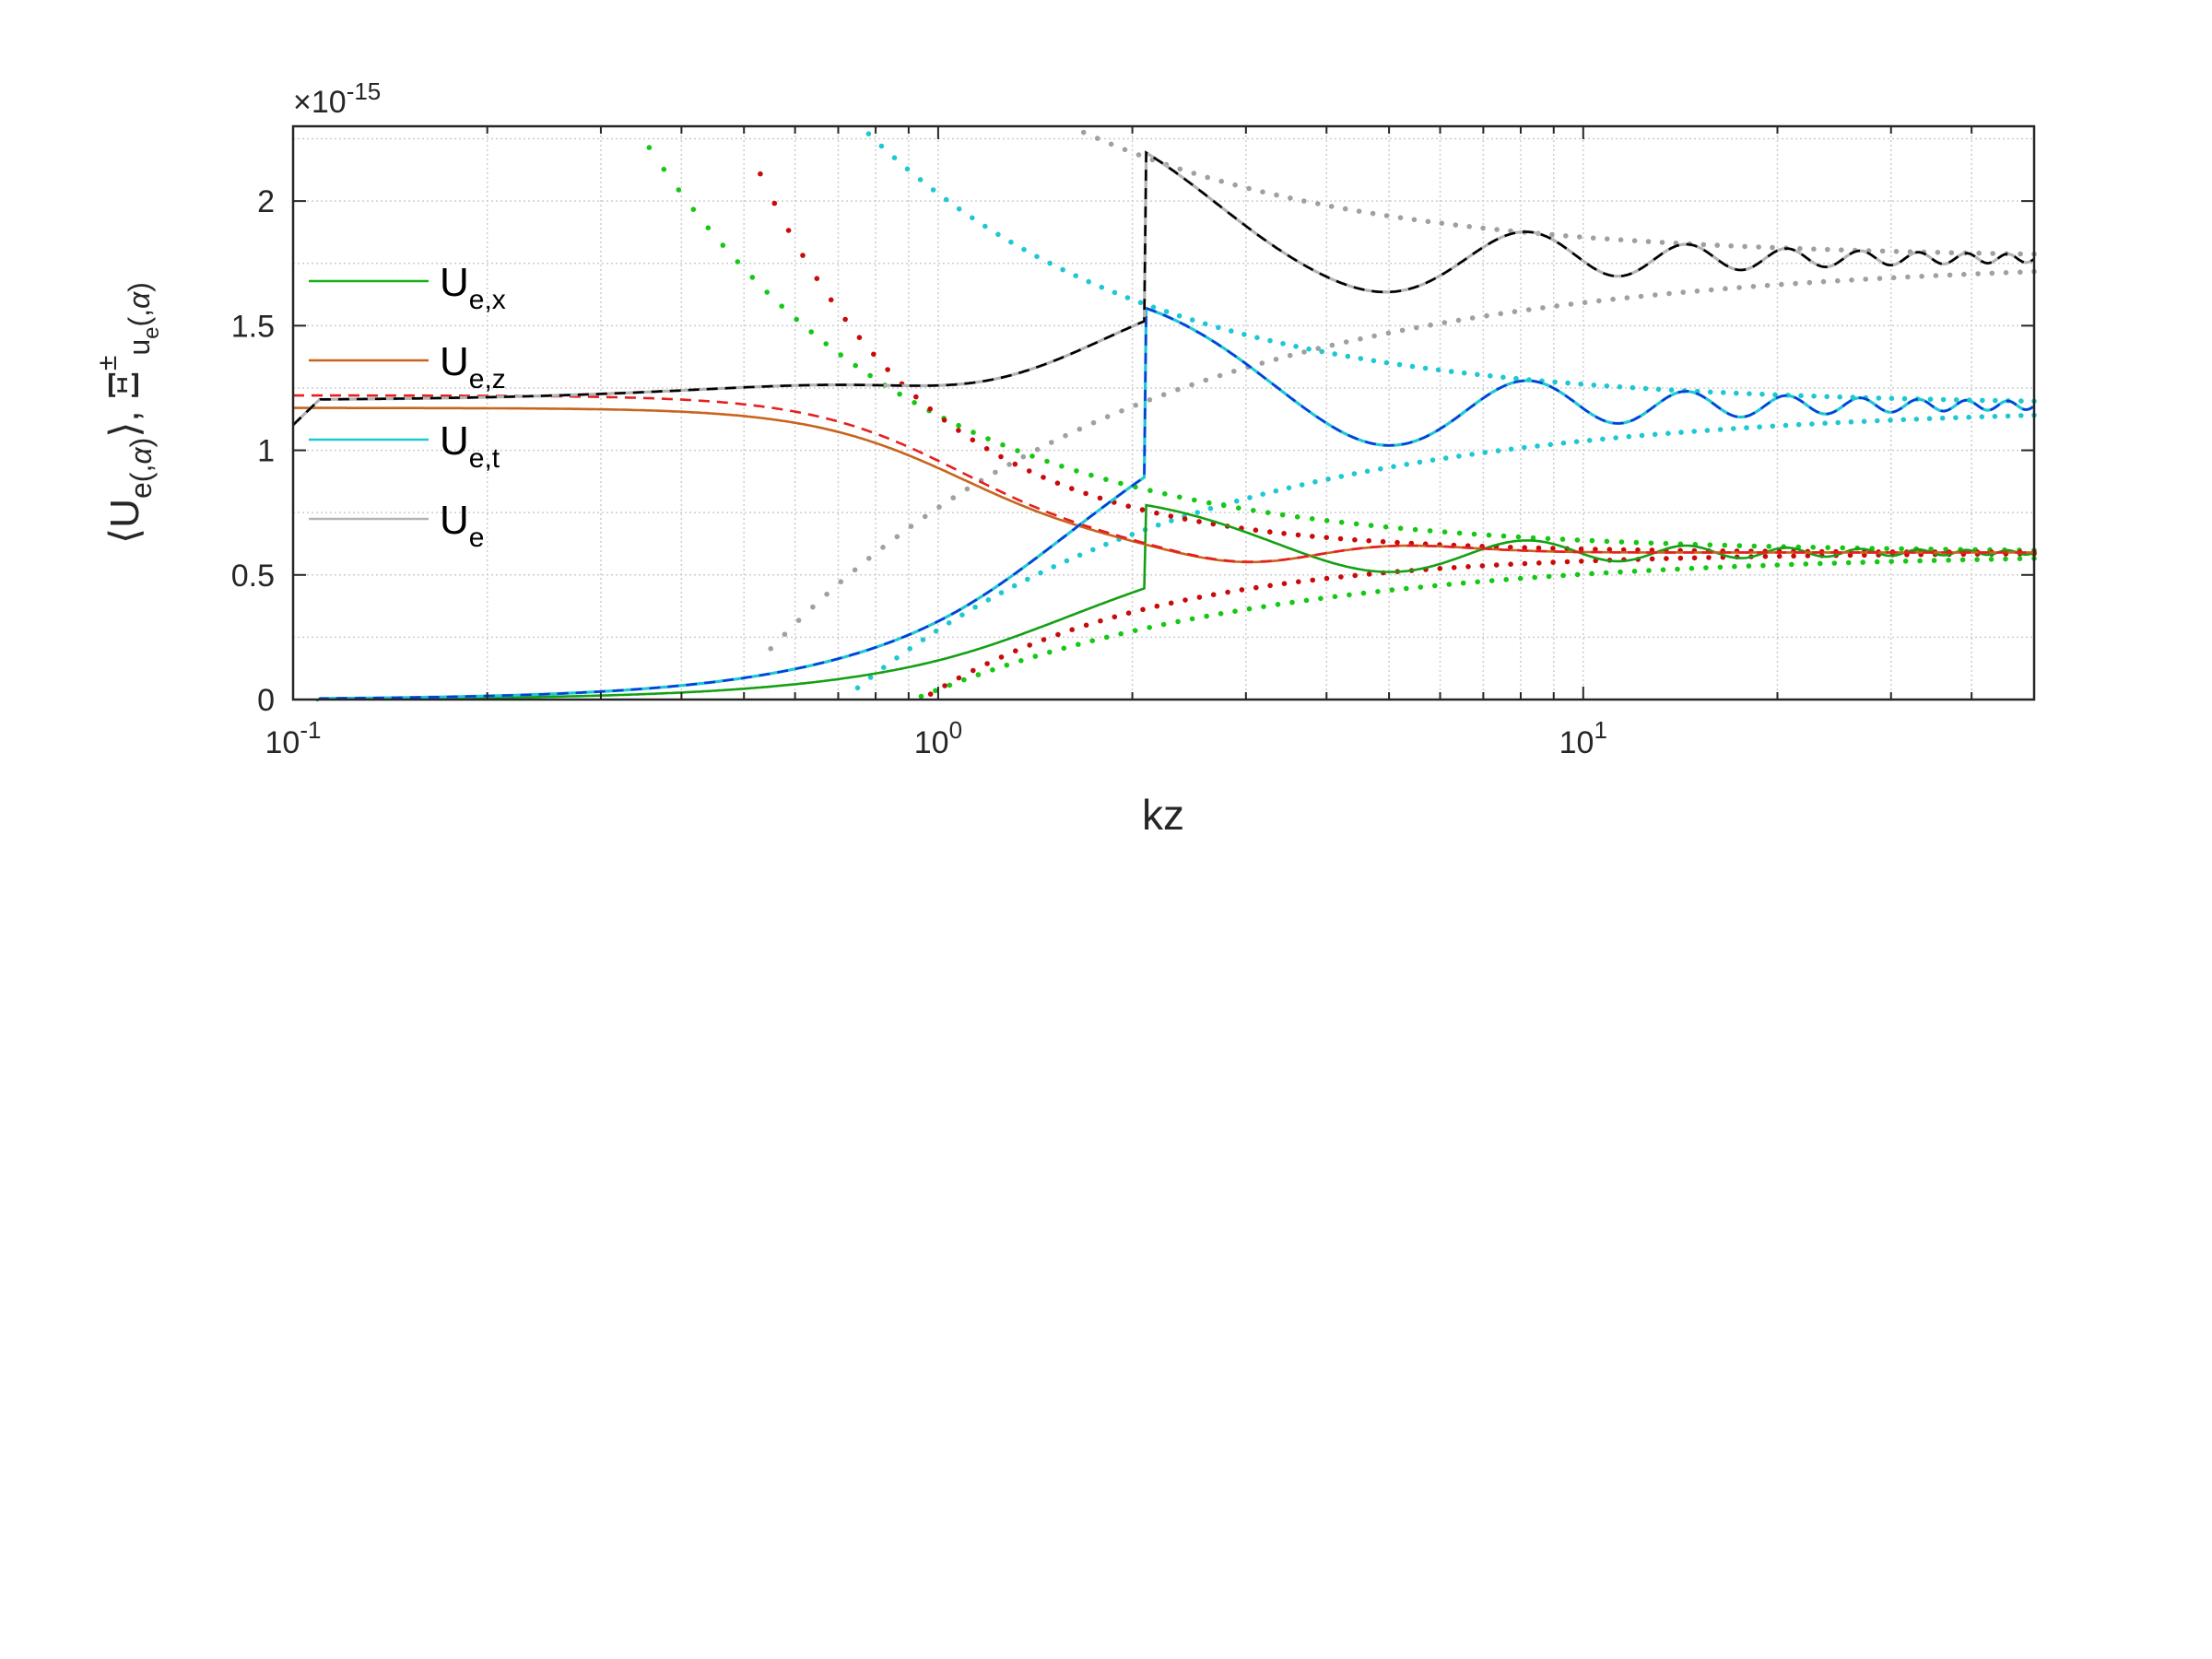  I want to click on series-Ue-upper-envelope, so click(1558, 193).